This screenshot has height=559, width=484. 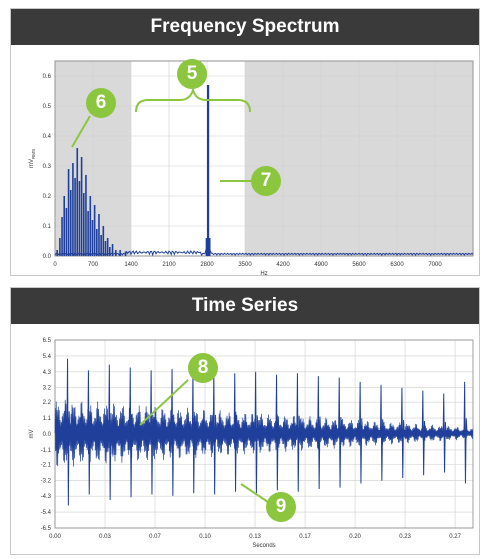 I want to click on time-y-axis-label: mV, so click(x=32, y=434).